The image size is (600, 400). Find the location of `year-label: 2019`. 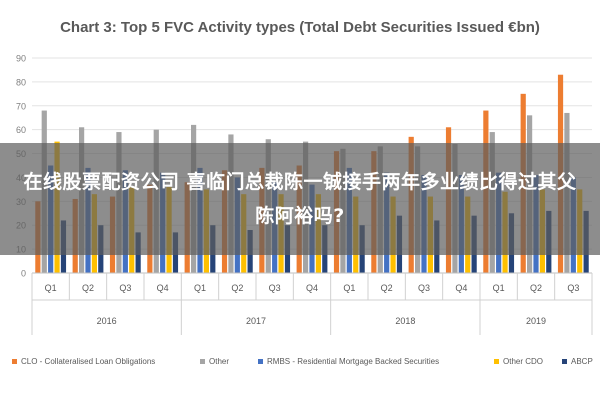

year-label: 2019 is located at coordinates (536, 321).